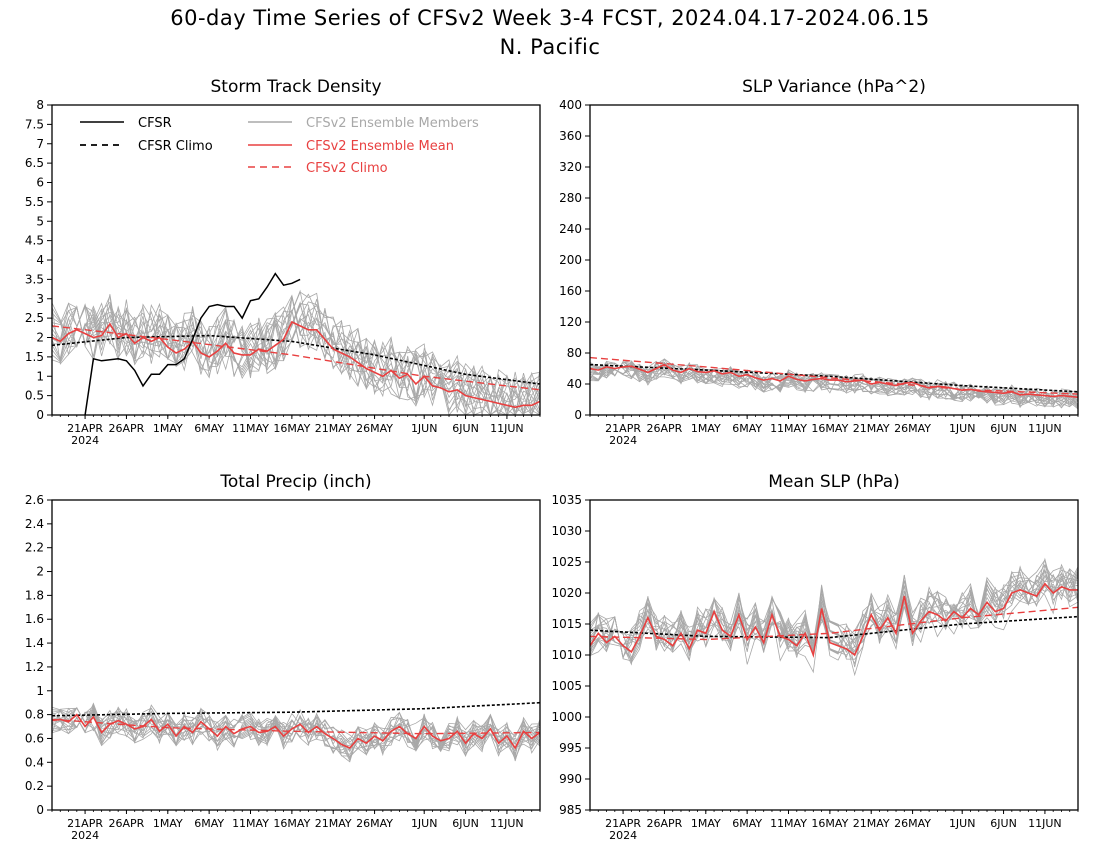  Describe the element at coordinates (392, 123) in the screenshot. I see `legend-label: CFSv2 Ensemble Members` at that location.